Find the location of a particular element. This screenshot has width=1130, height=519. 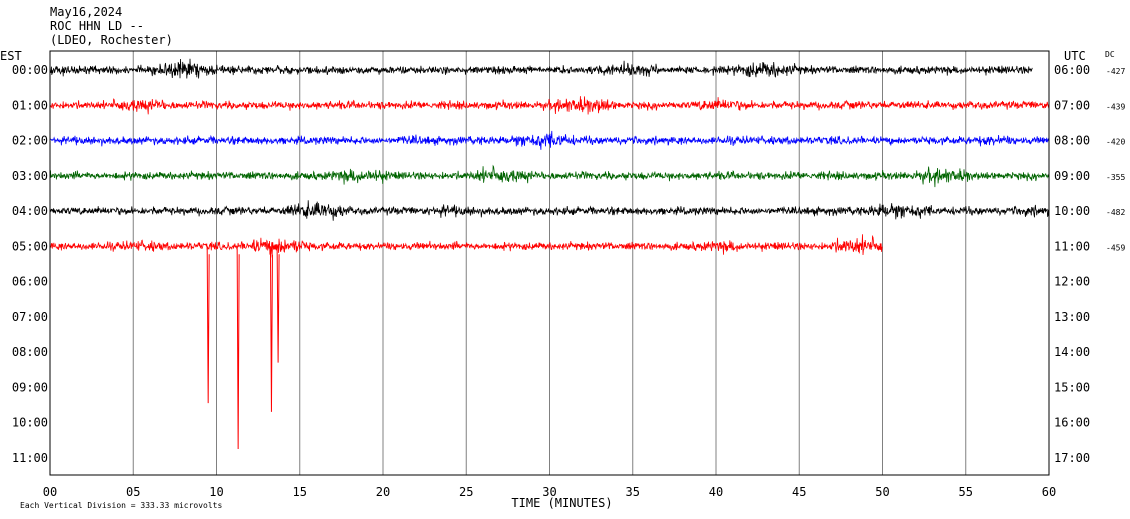

est-row-label: 08:00 is located at coordinates (30, 352).